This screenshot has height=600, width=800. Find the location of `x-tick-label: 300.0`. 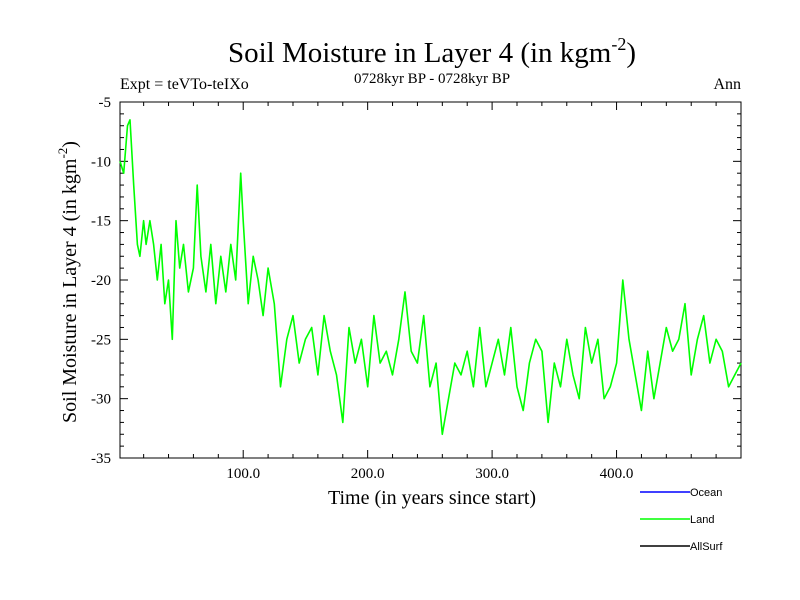

x-tick-label: 300.0 is located at coordinates (492, 474).